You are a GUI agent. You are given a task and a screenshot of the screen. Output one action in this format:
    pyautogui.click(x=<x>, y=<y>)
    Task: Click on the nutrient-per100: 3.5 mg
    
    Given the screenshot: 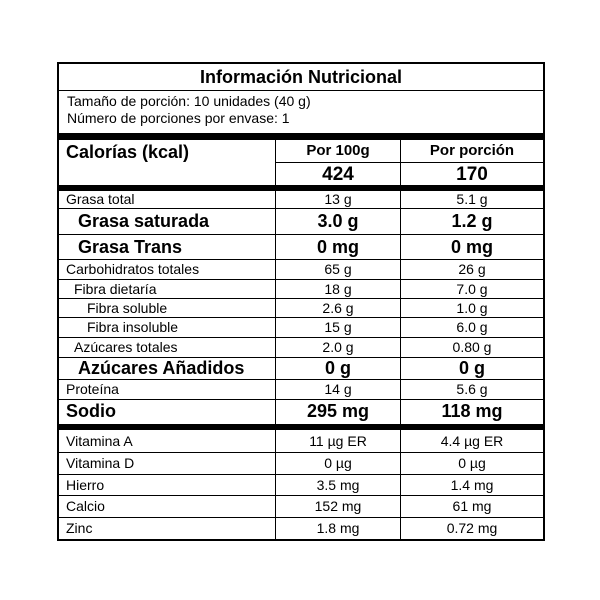 What is the action you would take?
    pyautogui.click(x=338, y=484)
    